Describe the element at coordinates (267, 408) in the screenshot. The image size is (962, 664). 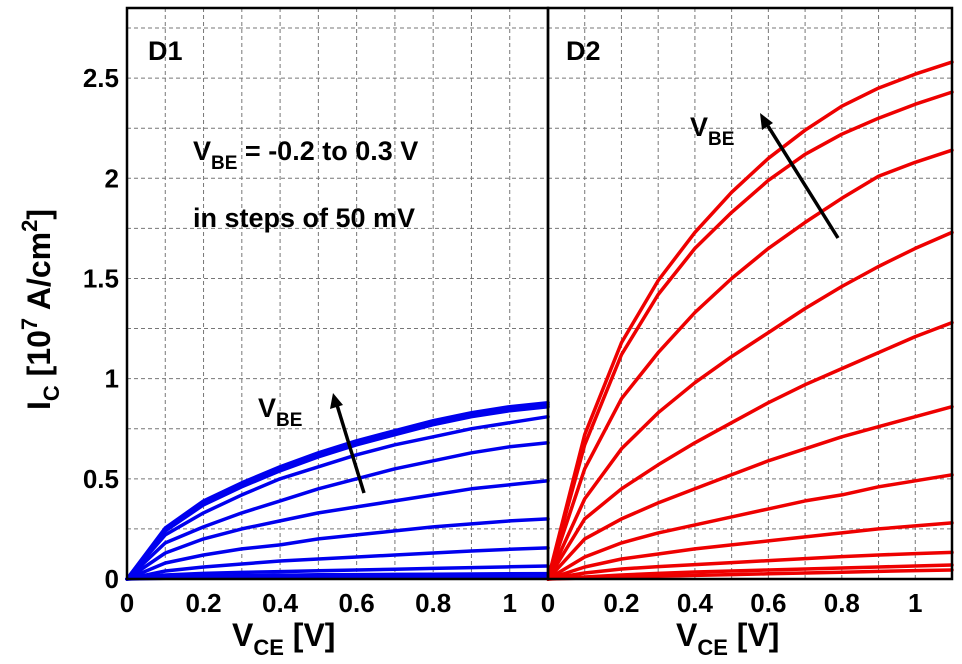
I see `arrow-label-d1-v: V` at that location.